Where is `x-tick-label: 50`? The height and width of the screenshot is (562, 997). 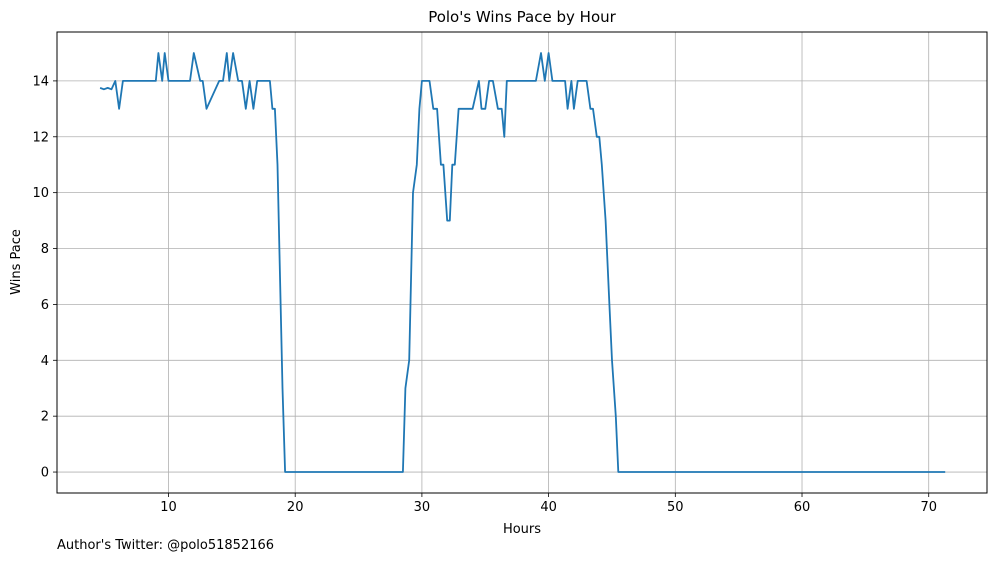
x-tick-label: 50 is located at coordinates (675, 507).